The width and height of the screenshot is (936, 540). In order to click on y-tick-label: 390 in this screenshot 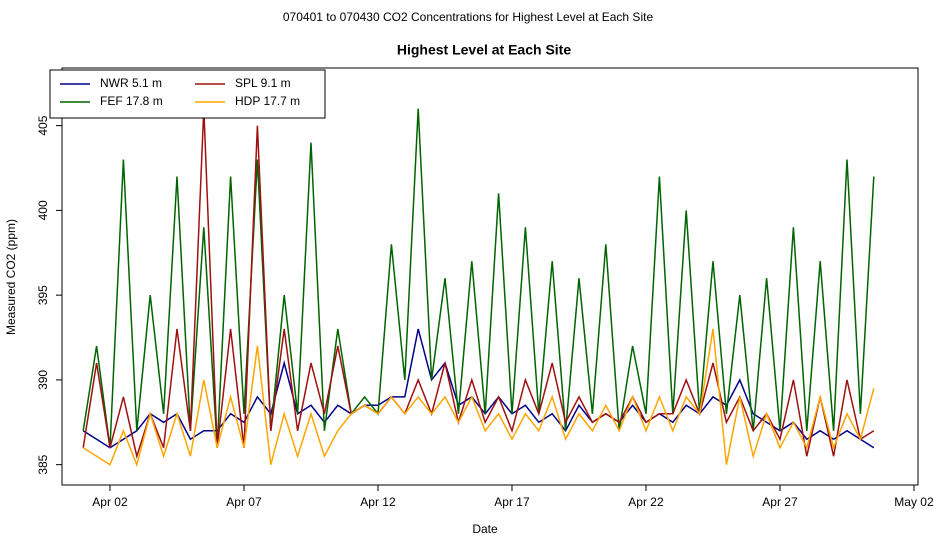, I will do `click(43, 380)`.